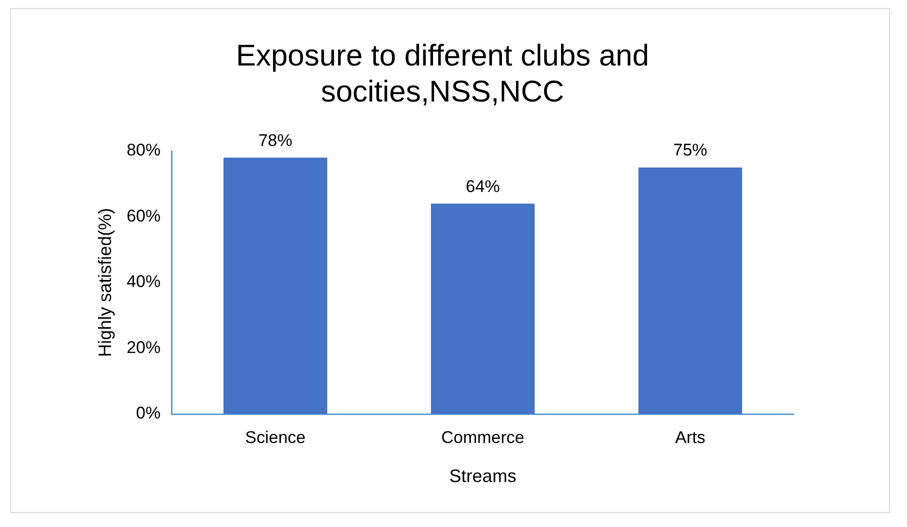  I want to click on x-axis-title: Streams, so click(482, 476).